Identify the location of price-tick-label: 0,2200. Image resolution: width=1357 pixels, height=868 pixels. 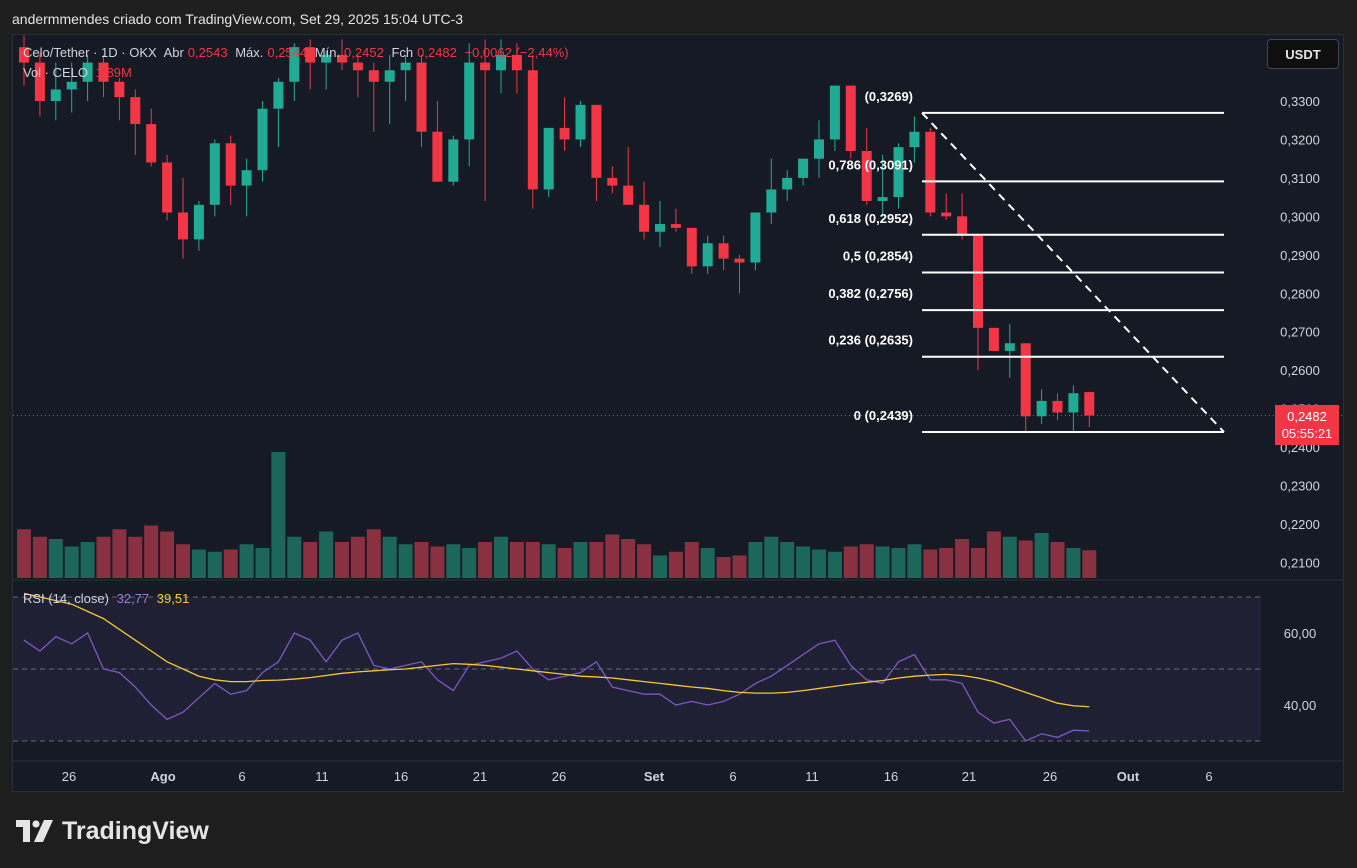
(1300, 524).